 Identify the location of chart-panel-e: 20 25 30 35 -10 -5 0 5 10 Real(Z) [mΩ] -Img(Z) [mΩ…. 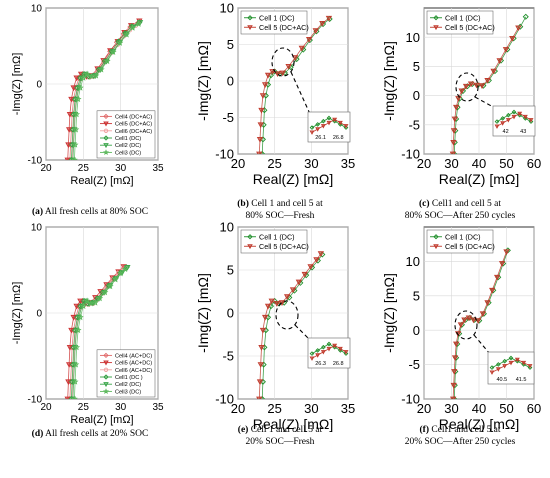
(275, 326).